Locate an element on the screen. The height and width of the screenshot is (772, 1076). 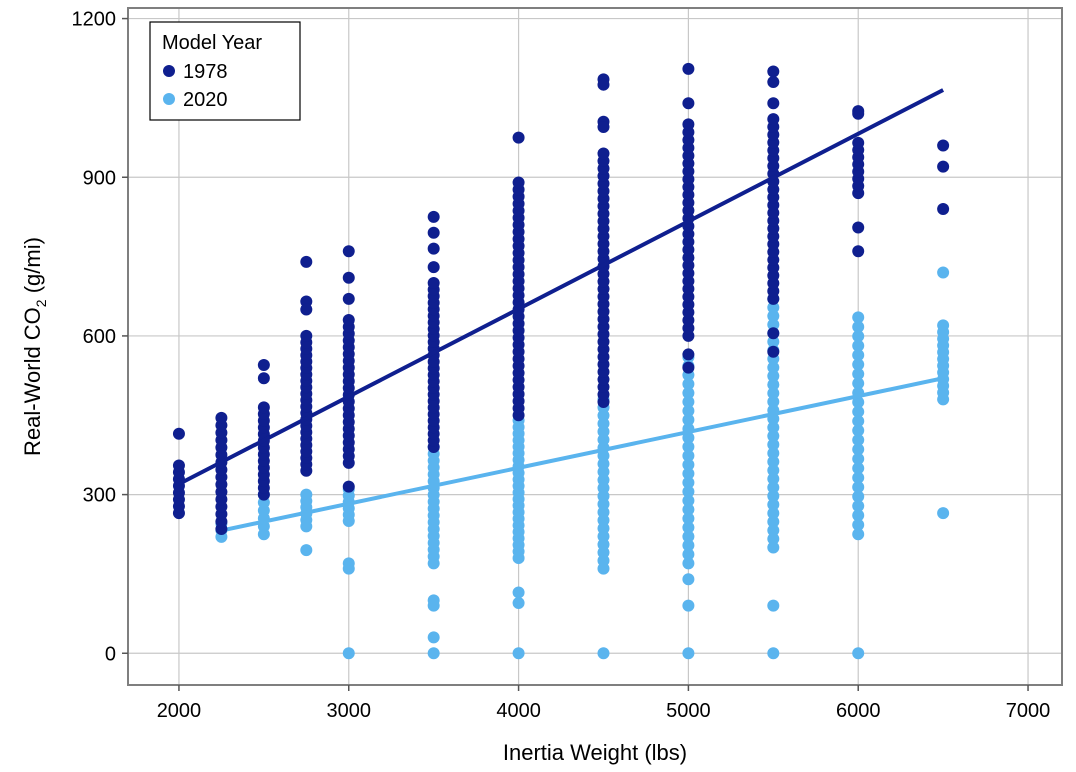
y-tick-label: 1200 is located at coordinates (94, 20).